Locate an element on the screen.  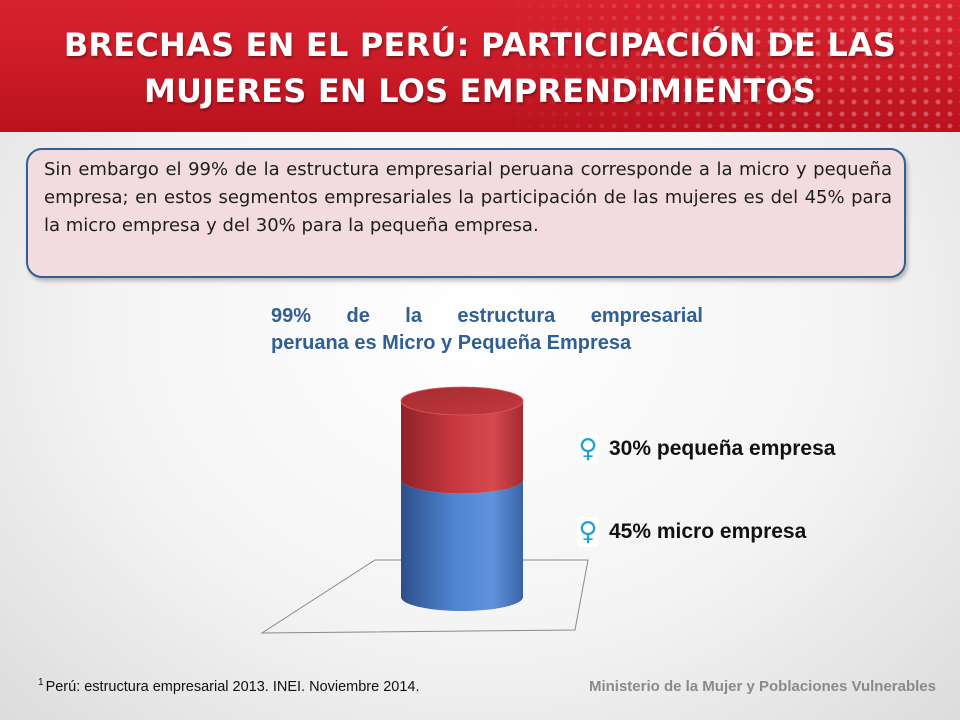
stacked-cylinder-chart is located at coordinates (424, 510).